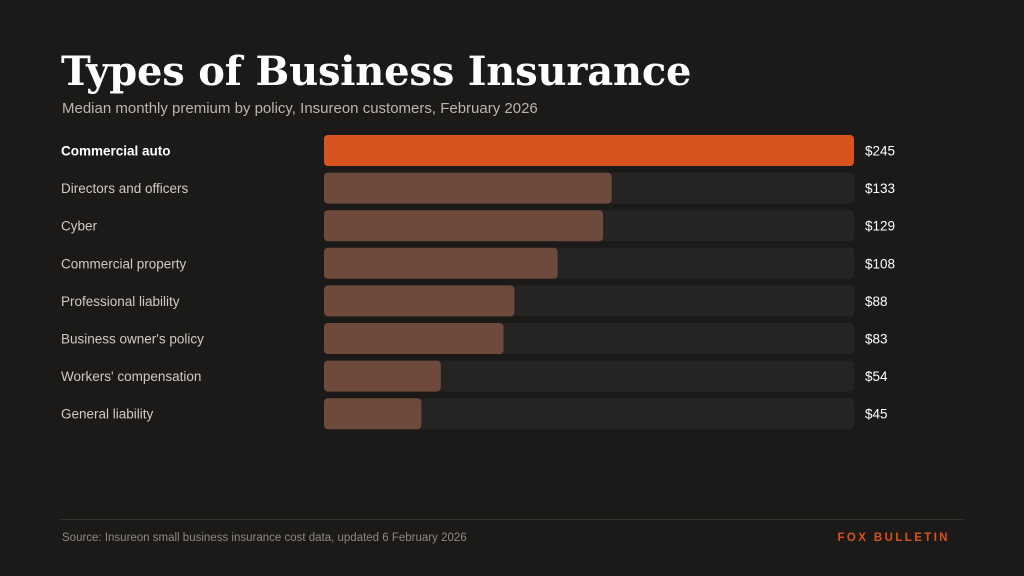 The height and width of the screenshot is (576, 1024). What do you see at coordinates (131, 376) in the screenshot?
I see `category-label: Workers' compensation` at bounding box center [131, 376].